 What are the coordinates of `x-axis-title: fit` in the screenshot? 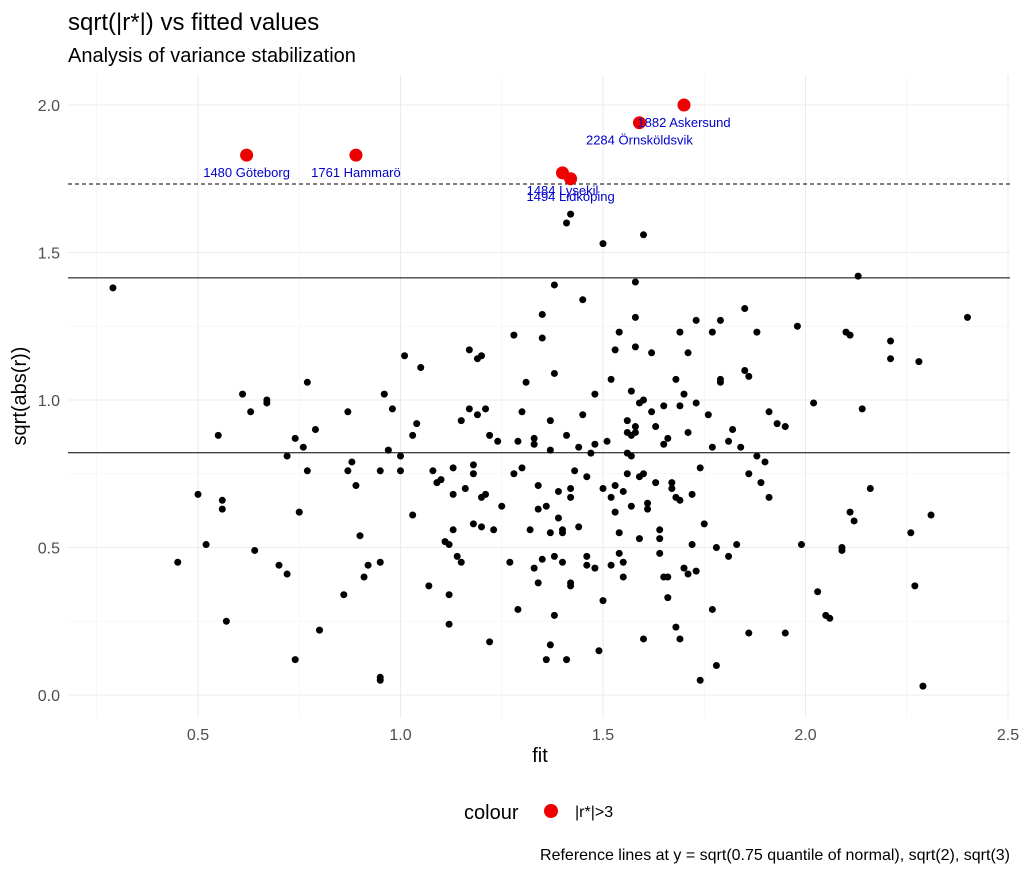 It's located at (540, 756).